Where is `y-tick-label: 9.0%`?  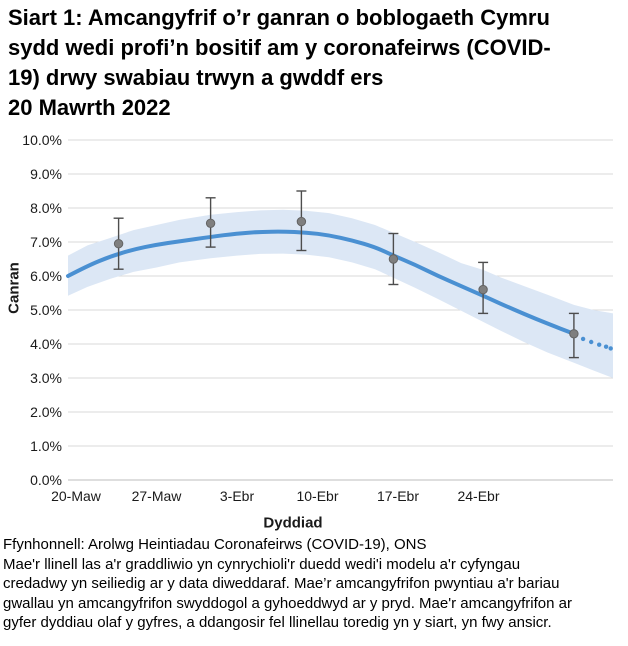
y-tick-label: 9.0% is located at coordinates (46, 174).